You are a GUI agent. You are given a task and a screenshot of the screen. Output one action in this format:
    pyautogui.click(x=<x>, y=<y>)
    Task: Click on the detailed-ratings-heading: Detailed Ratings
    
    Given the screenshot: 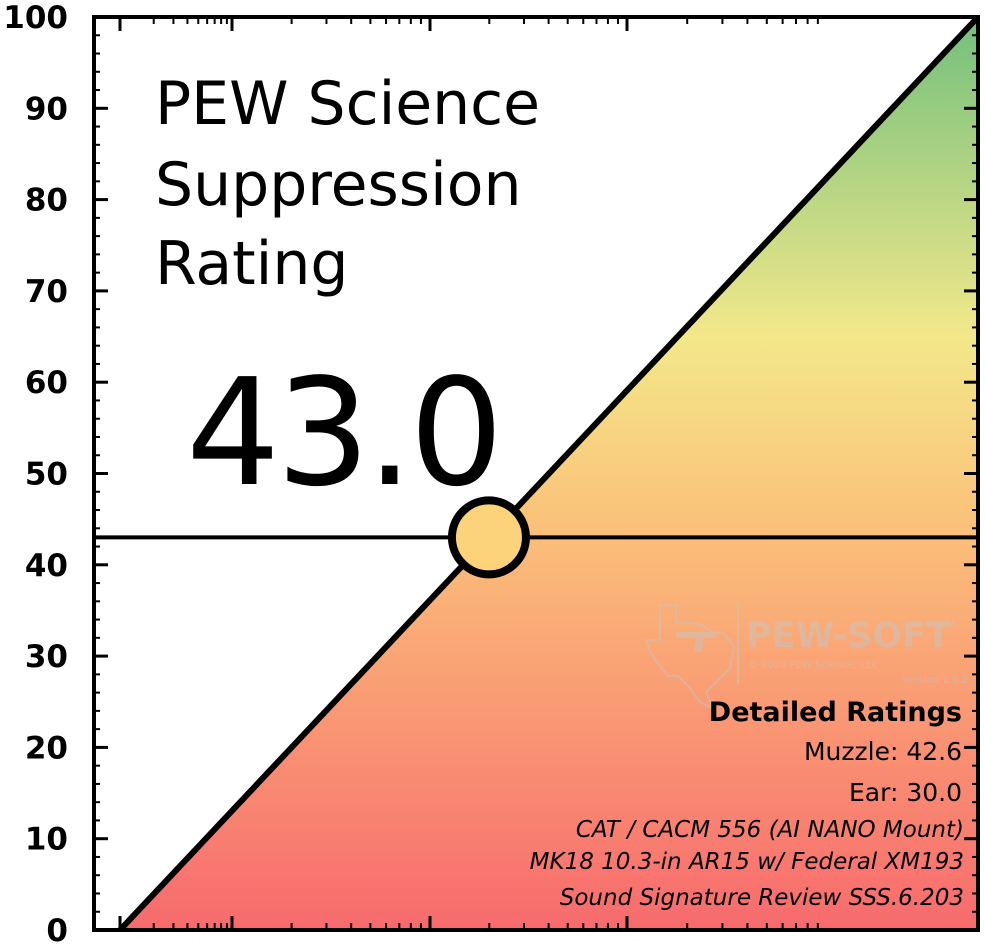 What is the action you would take?
    pyautogui.click(x=835, y=712)
    